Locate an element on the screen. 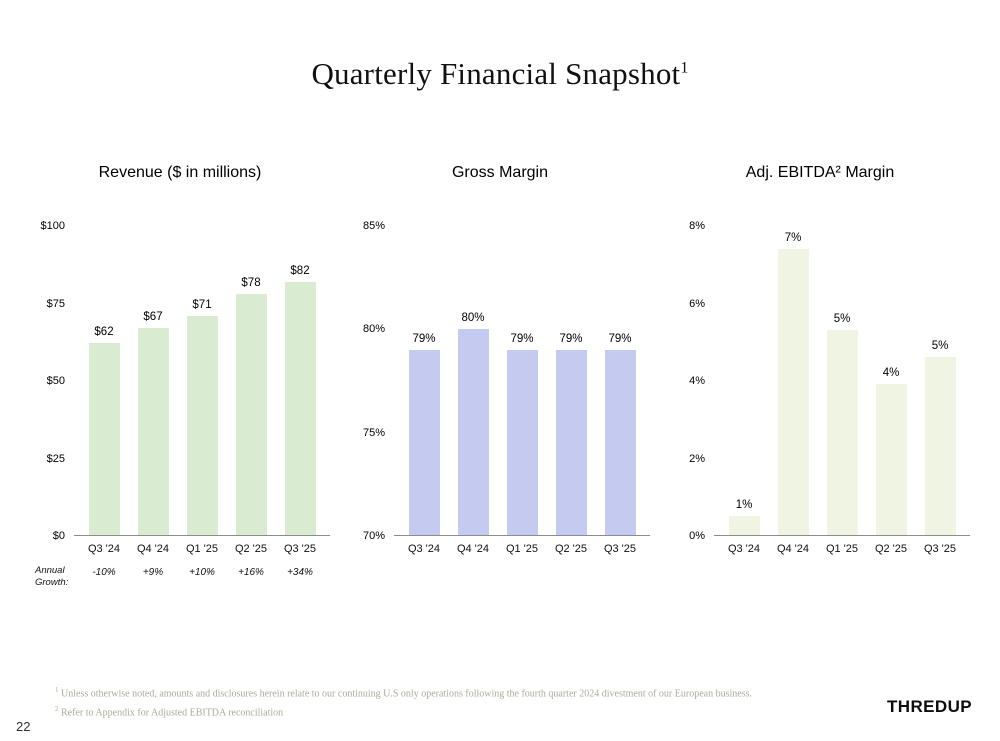 The height and width of the screenshot is (741, 1000). bar-group: $62 is located at coordinates (104, 380).